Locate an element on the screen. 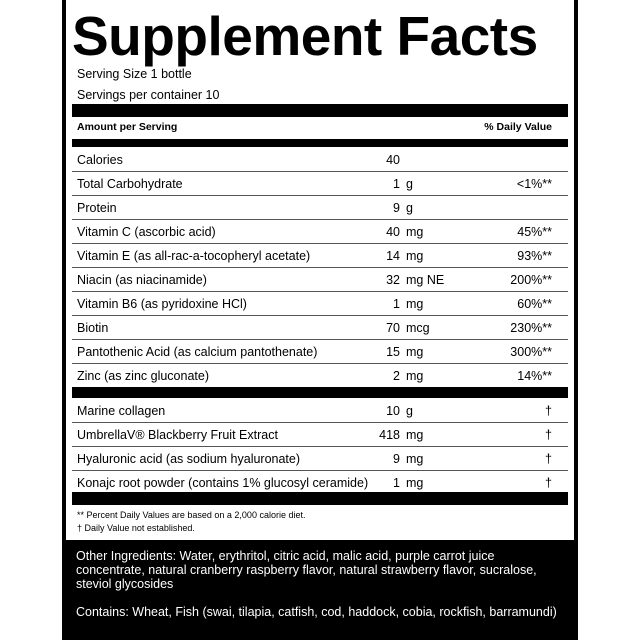 Image resolution: width=640 pixels, height=640 pixels. nutrient-dv: 14%** is located at coordinates (534, 376).